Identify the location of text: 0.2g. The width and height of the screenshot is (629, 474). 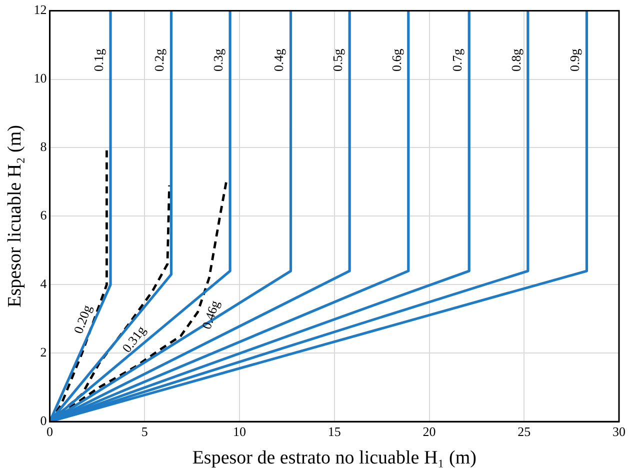
(159, 60).